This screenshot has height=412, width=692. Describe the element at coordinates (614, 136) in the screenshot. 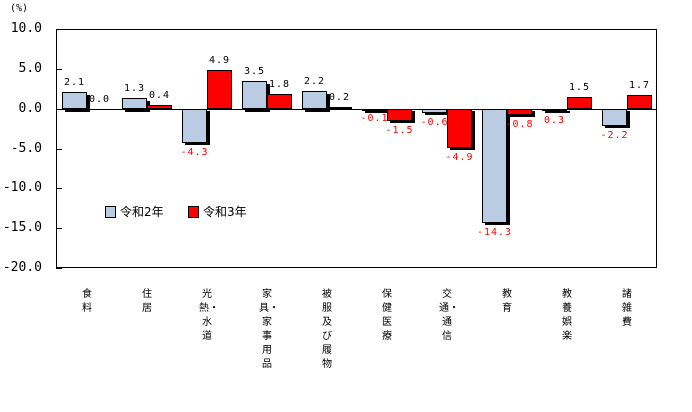

I see `value-label: -2.2` at that location.